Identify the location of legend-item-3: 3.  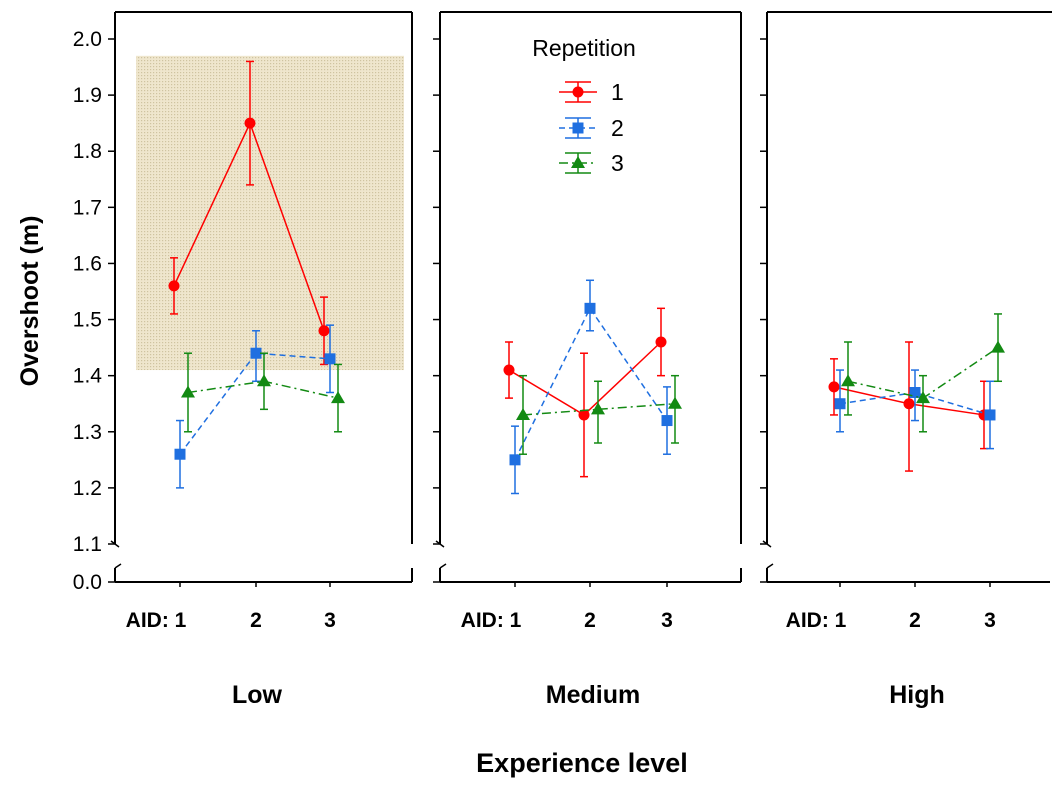
(591, 163).